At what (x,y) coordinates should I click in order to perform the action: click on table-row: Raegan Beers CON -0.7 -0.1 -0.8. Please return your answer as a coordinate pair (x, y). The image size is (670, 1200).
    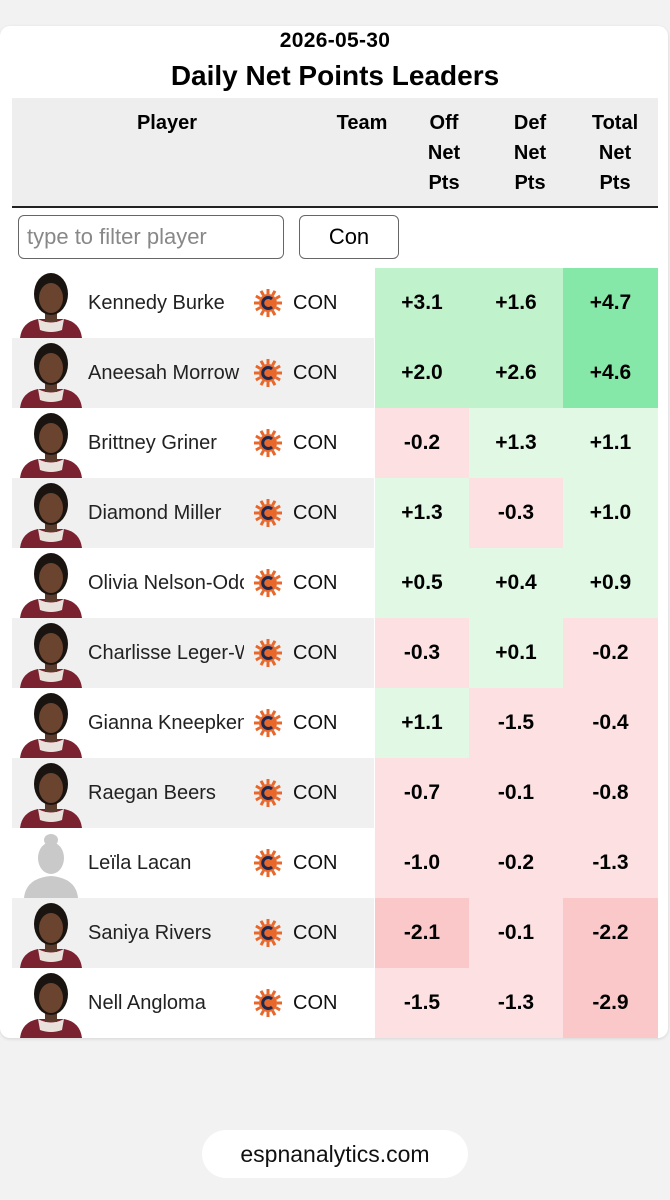
    Looking at the image, I should click on (335, 793).